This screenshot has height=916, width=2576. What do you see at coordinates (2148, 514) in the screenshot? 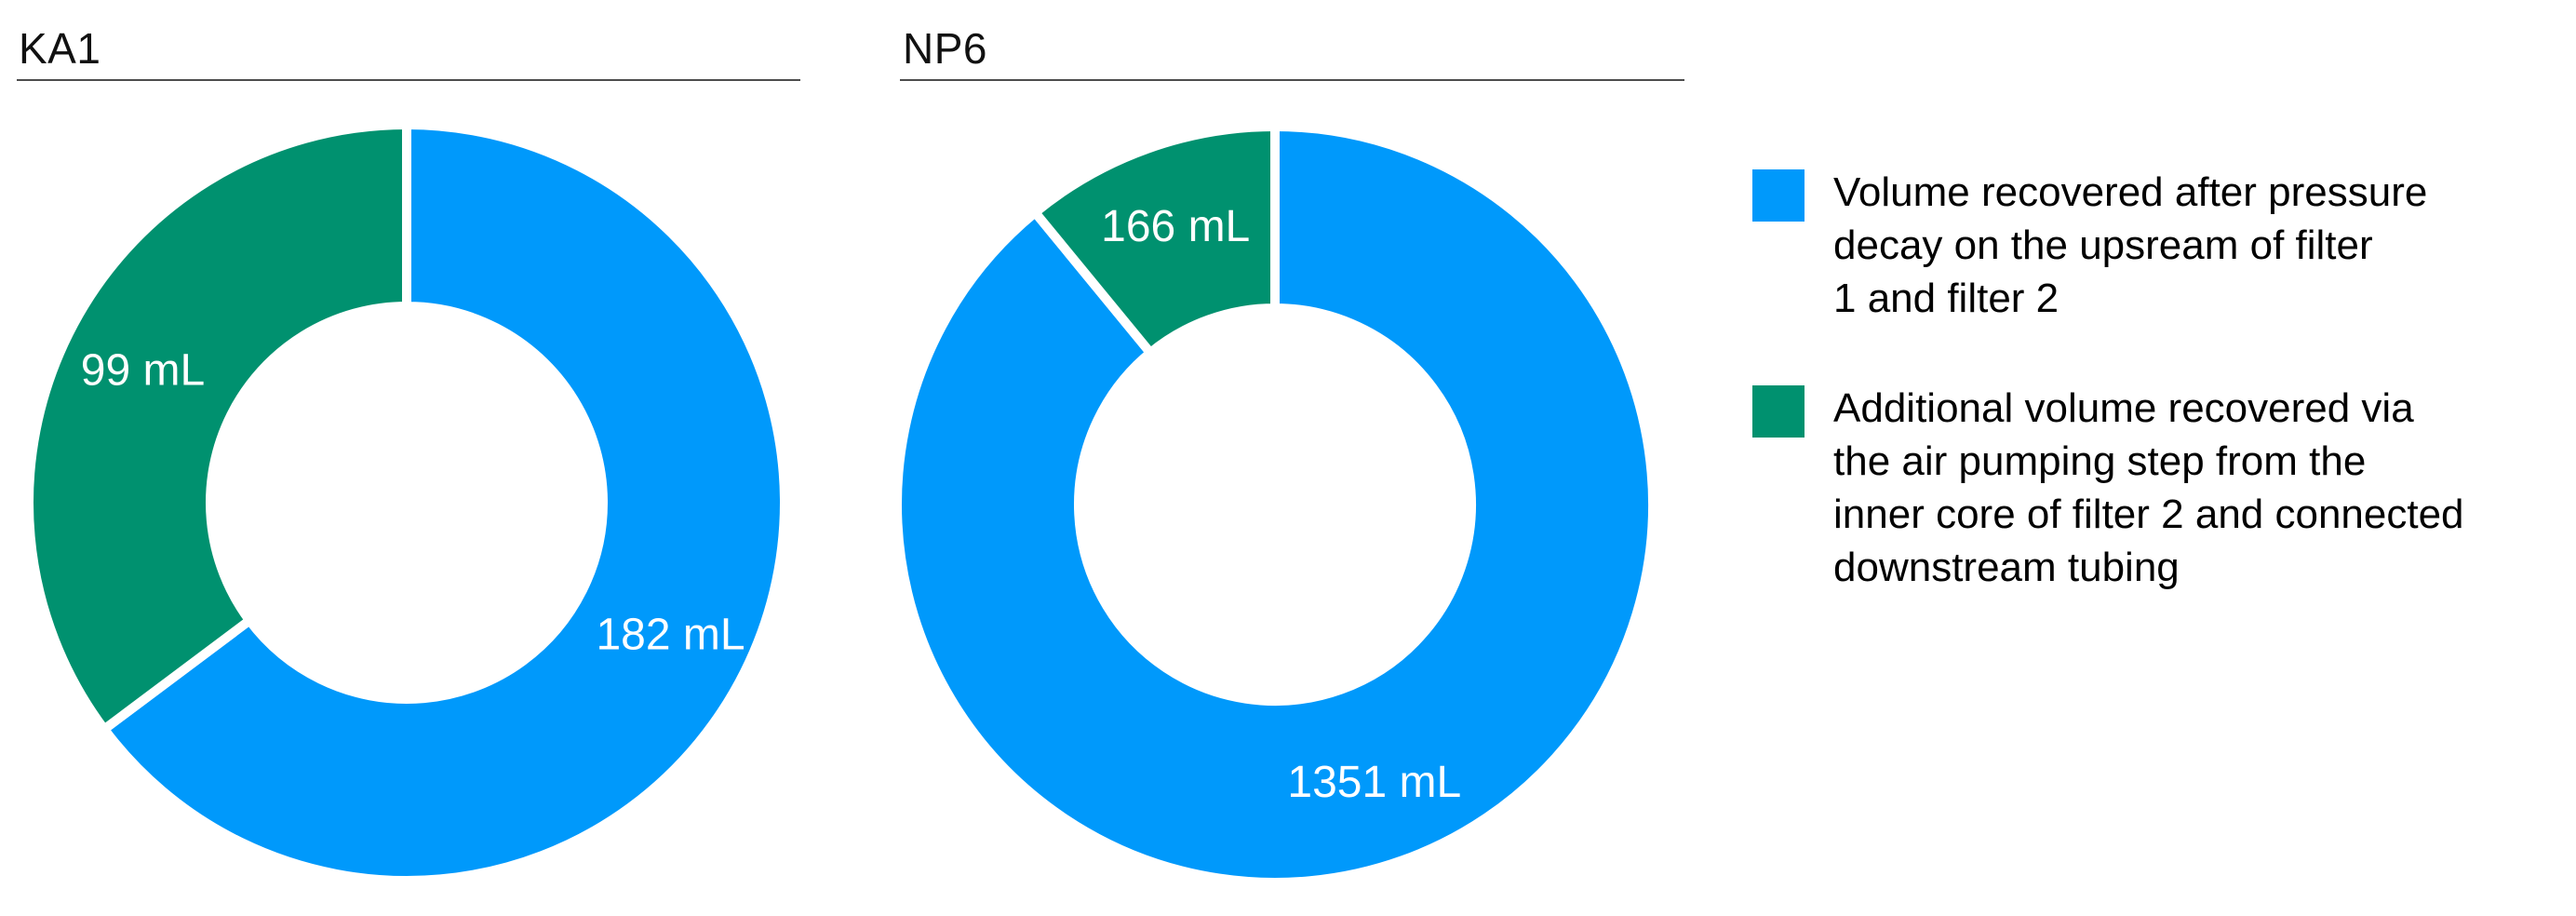
I see `legend-label-line: inner core of filter 2 and connected` at bounding box center [2148, 514].